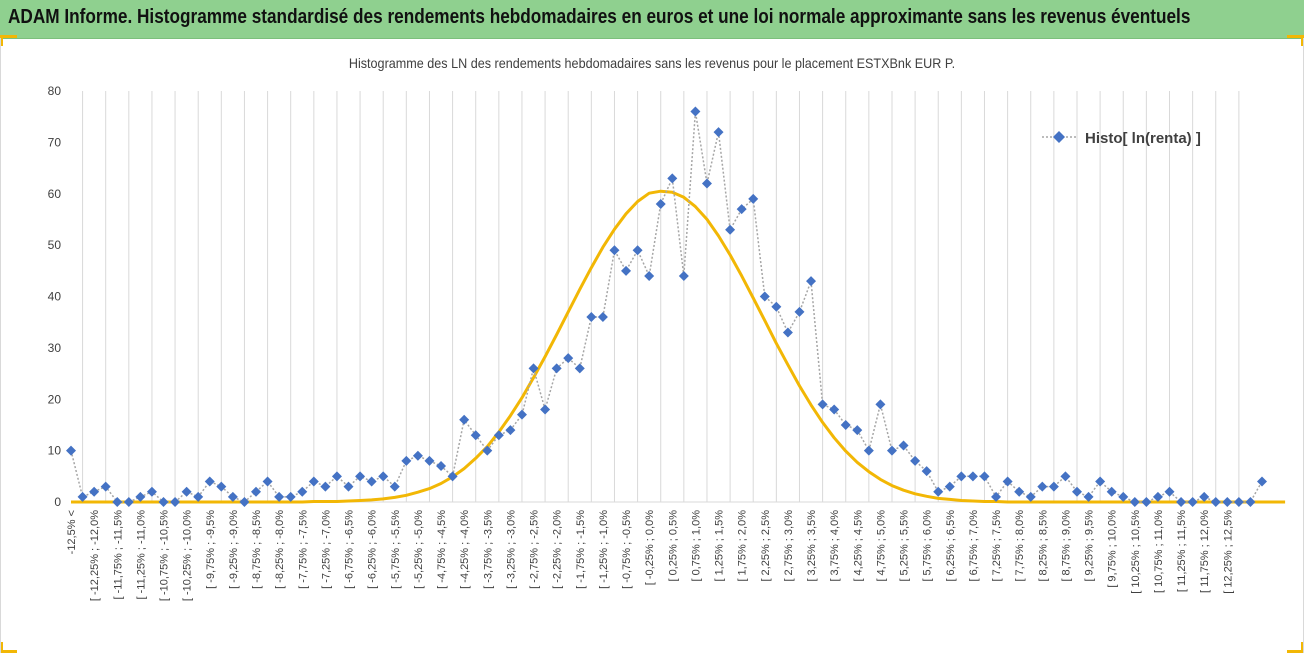 This screenshot has width=1304, height=653. I want to click on x-tick-label: [ 5,75% ; 6,0%, so click(928, 546).